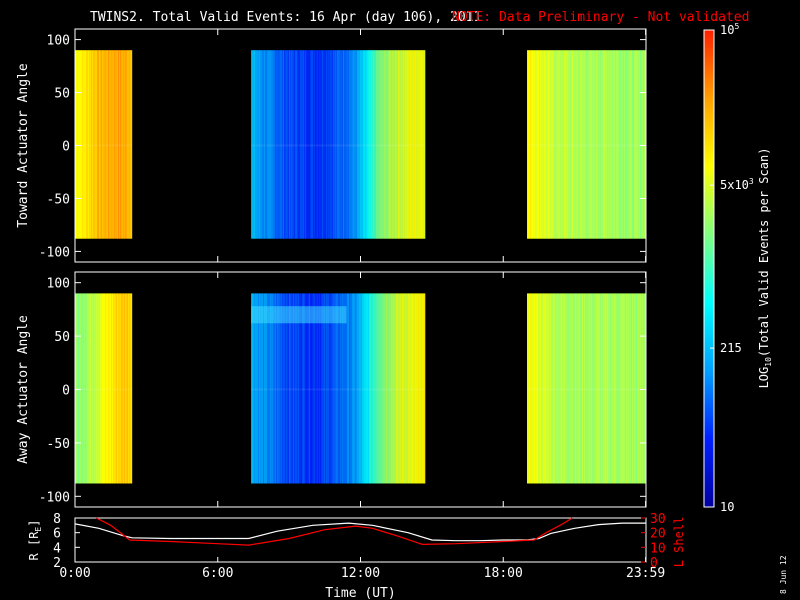 Image resolution: width=800 pixels, height=600 pixels. Describe the element at coordinates (737, 184) in the screenshot. I see `colorbar-tick-label: 5x10³` at that location.